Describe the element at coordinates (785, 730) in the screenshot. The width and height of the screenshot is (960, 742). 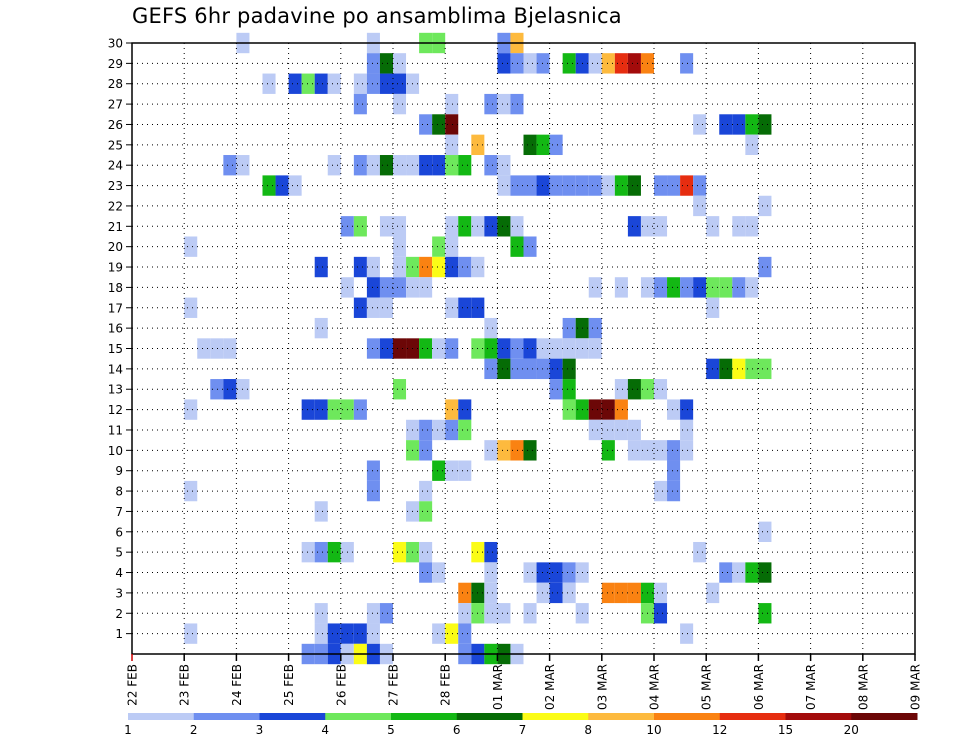
I see `legend-label: 15` at that location.